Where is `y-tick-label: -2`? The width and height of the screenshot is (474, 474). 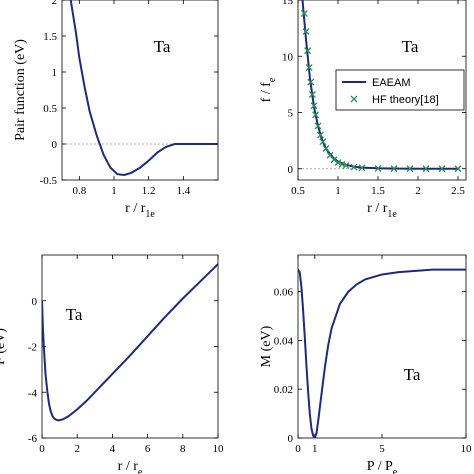 y-tick-label: -2 is located at coordinates (32, 348).